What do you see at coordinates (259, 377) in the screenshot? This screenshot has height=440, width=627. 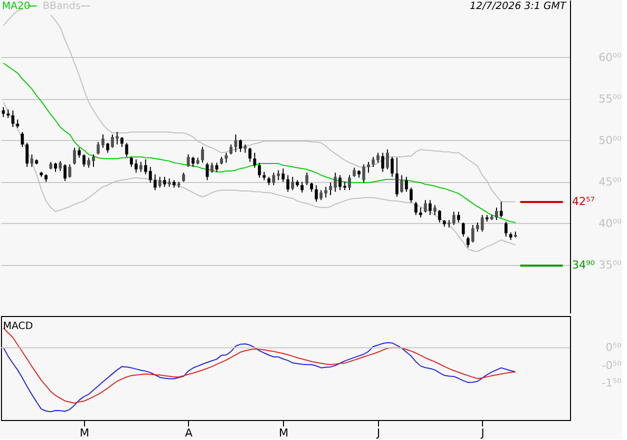 I see `line-series` at bounding box center [259, 377].